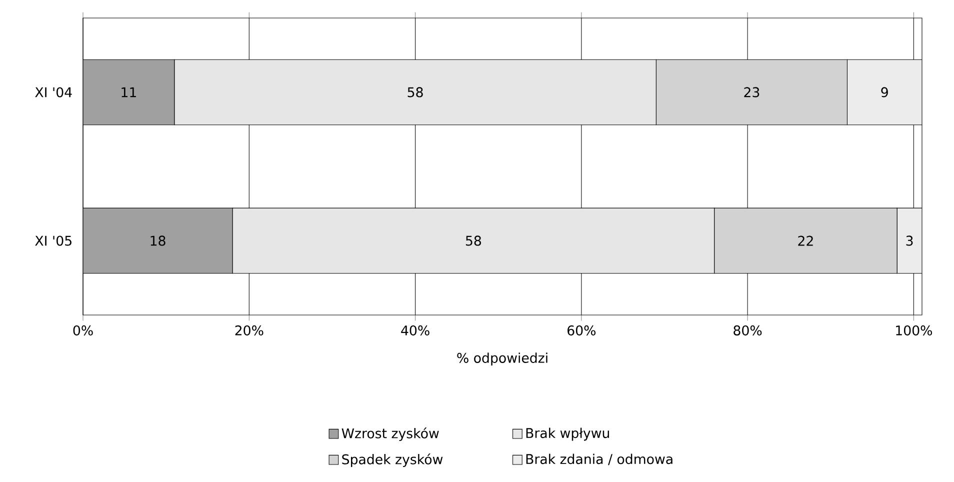 The height and width of the screenshot is (482, 954). What do you see at coordinates (752, 92) in the screenshot?
I see `data-label: 23` at bounding box center [752, 92].